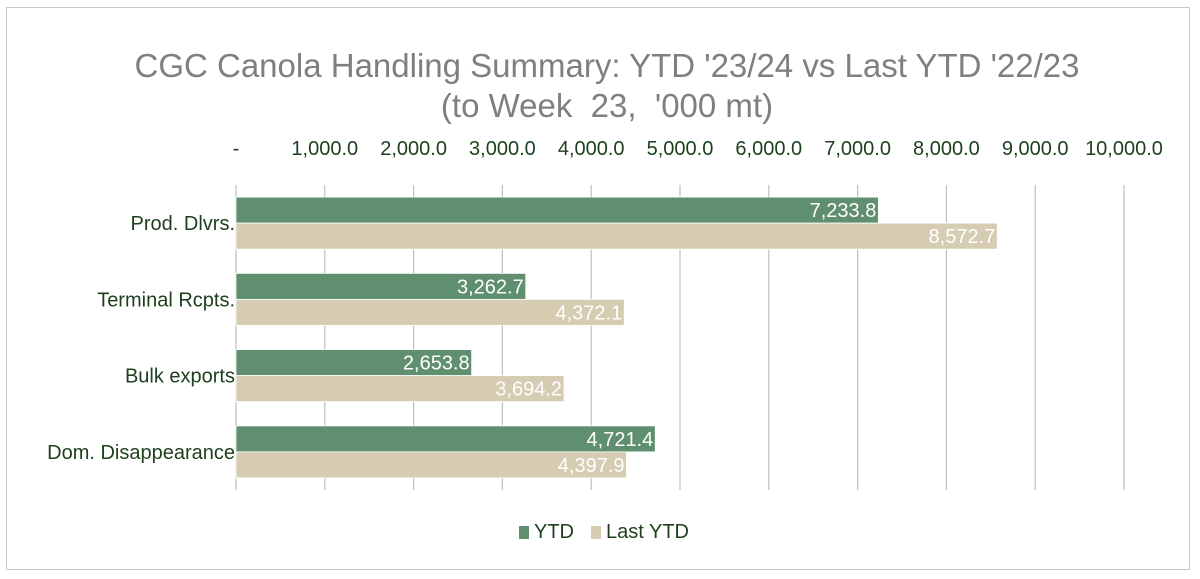 This screenshot has width=1200, height=579. I want to click on x-tick-label-9: 9,000.0, so click(1035, 149).